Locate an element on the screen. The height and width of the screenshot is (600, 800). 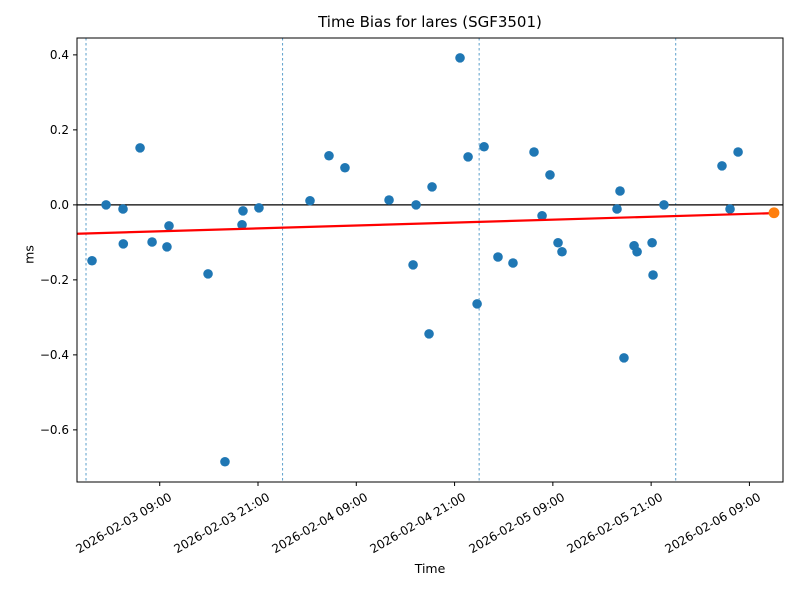
x-axis-label: Time is located at coordinates (430, 568).